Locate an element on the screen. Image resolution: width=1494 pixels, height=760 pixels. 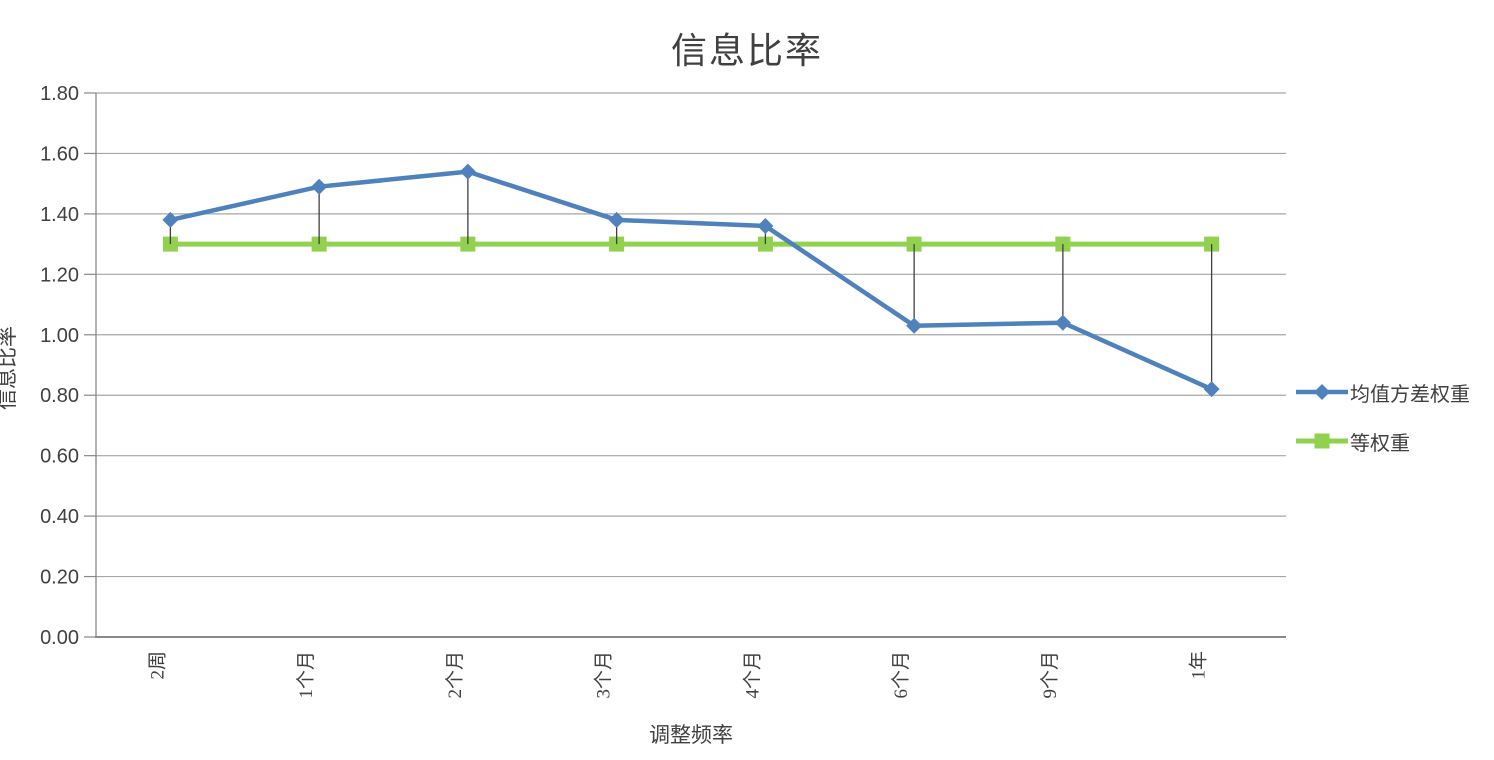
legend: 均值方差权重 等权重 is located at coordinates (1383, 430).